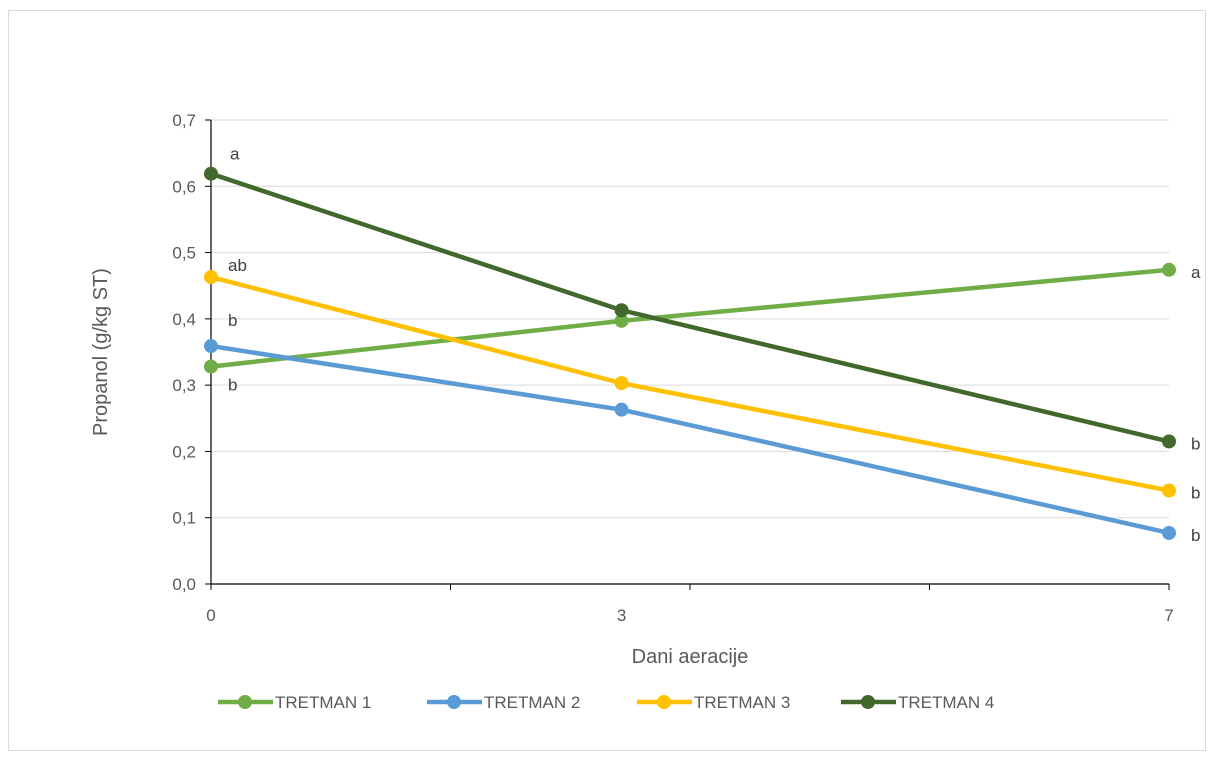 The image size is (1214, 761). I want to click on x-axis-title: Dani aeracije, so click(690, 657).